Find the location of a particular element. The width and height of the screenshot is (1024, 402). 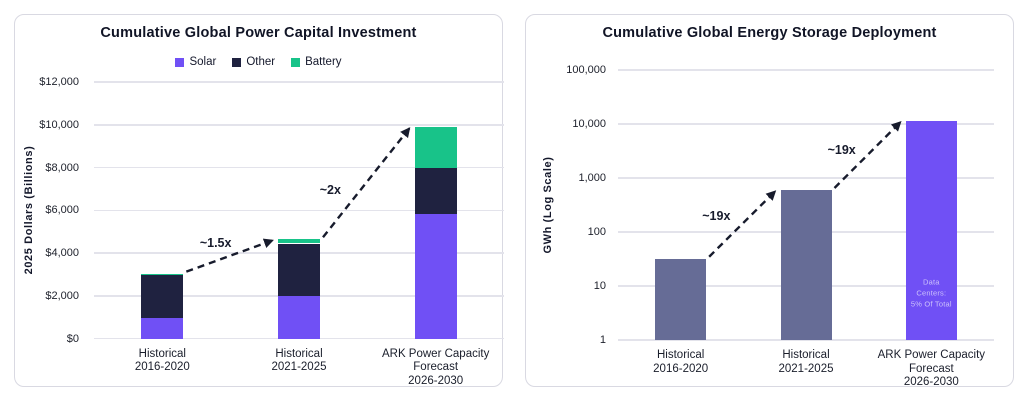

y-axis-tick-label: $8,000 is located at coordinates (62, 167).